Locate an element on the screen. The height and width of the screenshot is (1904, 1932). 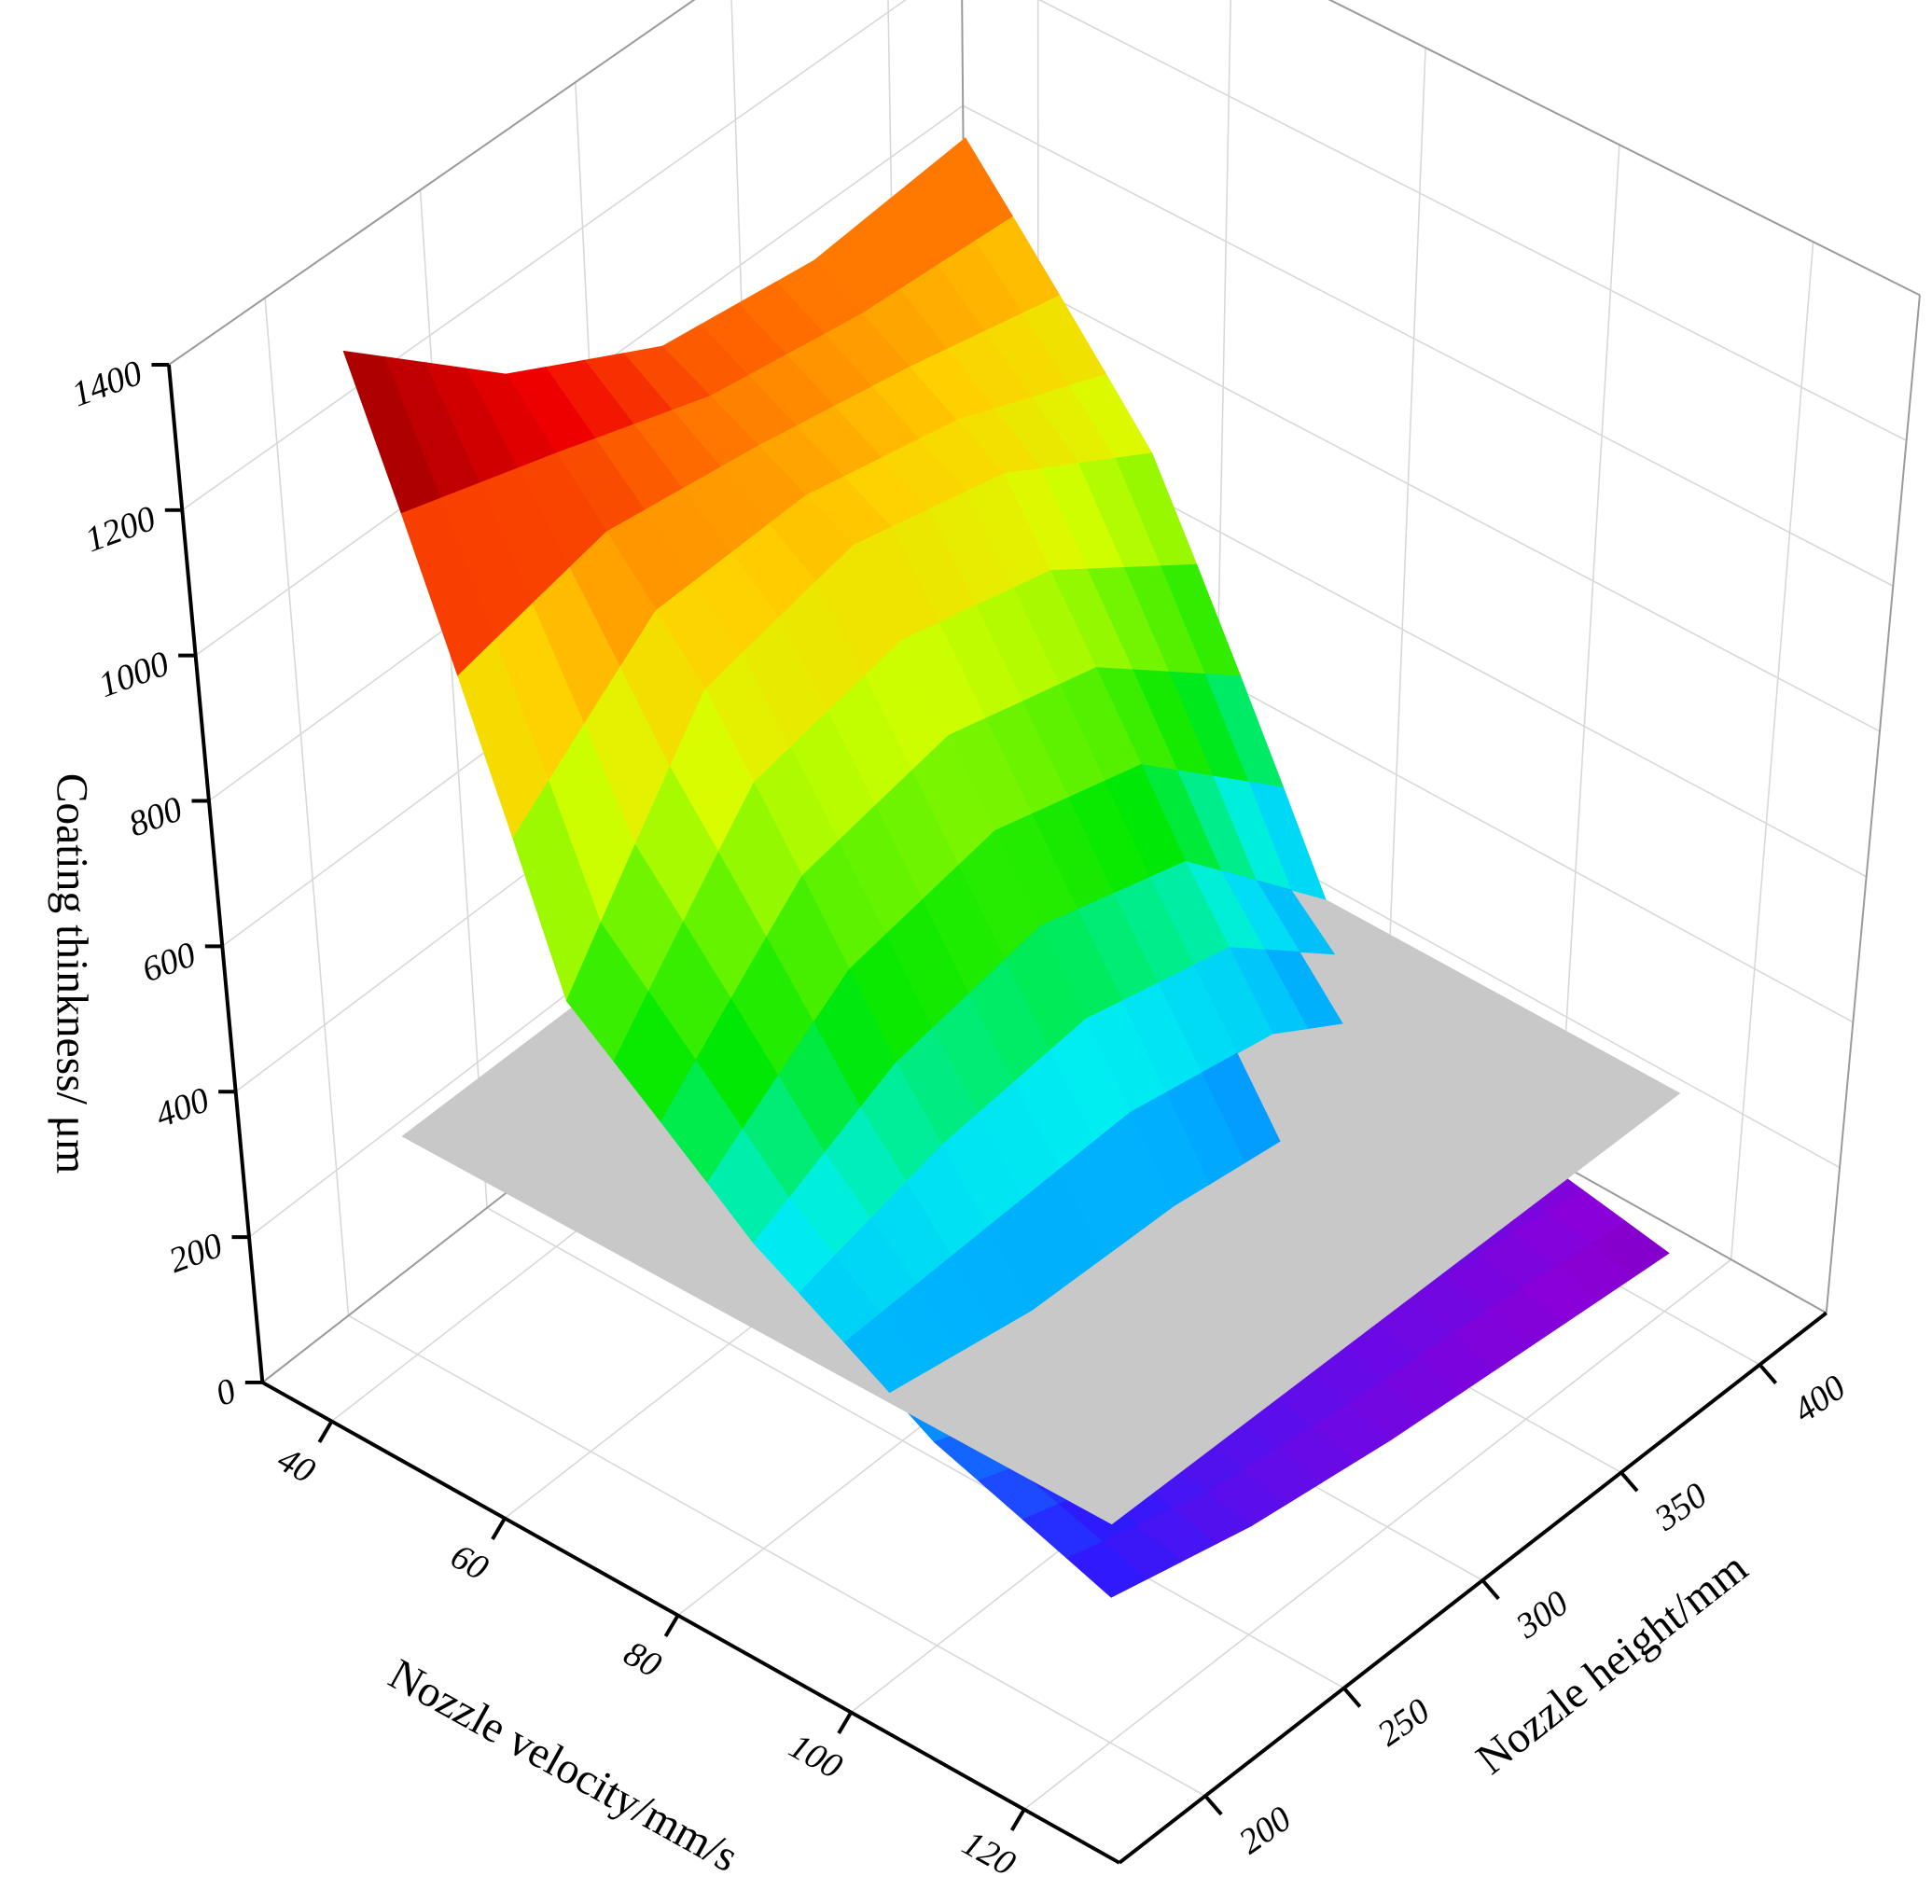
z-tick-label: 400 is located at coordinates (182, 1107).